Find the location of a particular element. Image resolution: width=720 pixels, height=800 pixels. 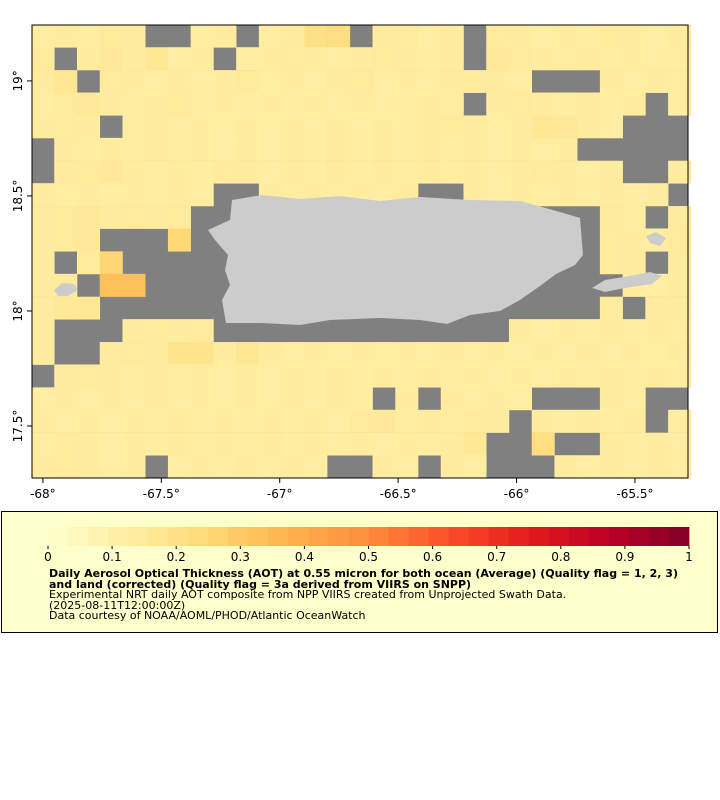

mona is located at coordinates (66, 289).